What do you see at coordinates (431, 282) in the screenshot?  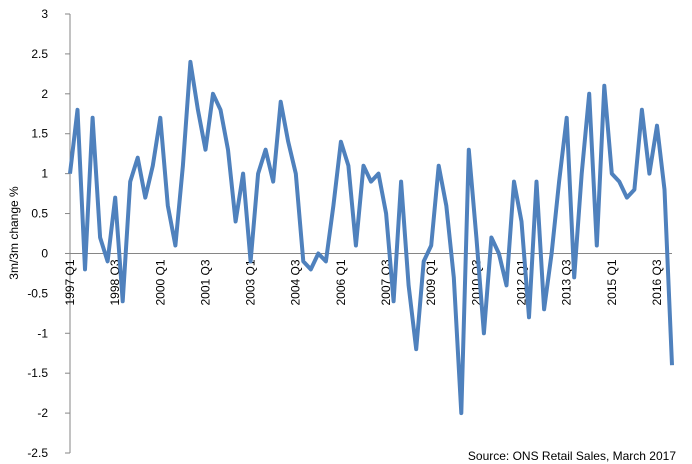 I see `x-tick-label: 2009 Q1` at bounding box center [431, 282].